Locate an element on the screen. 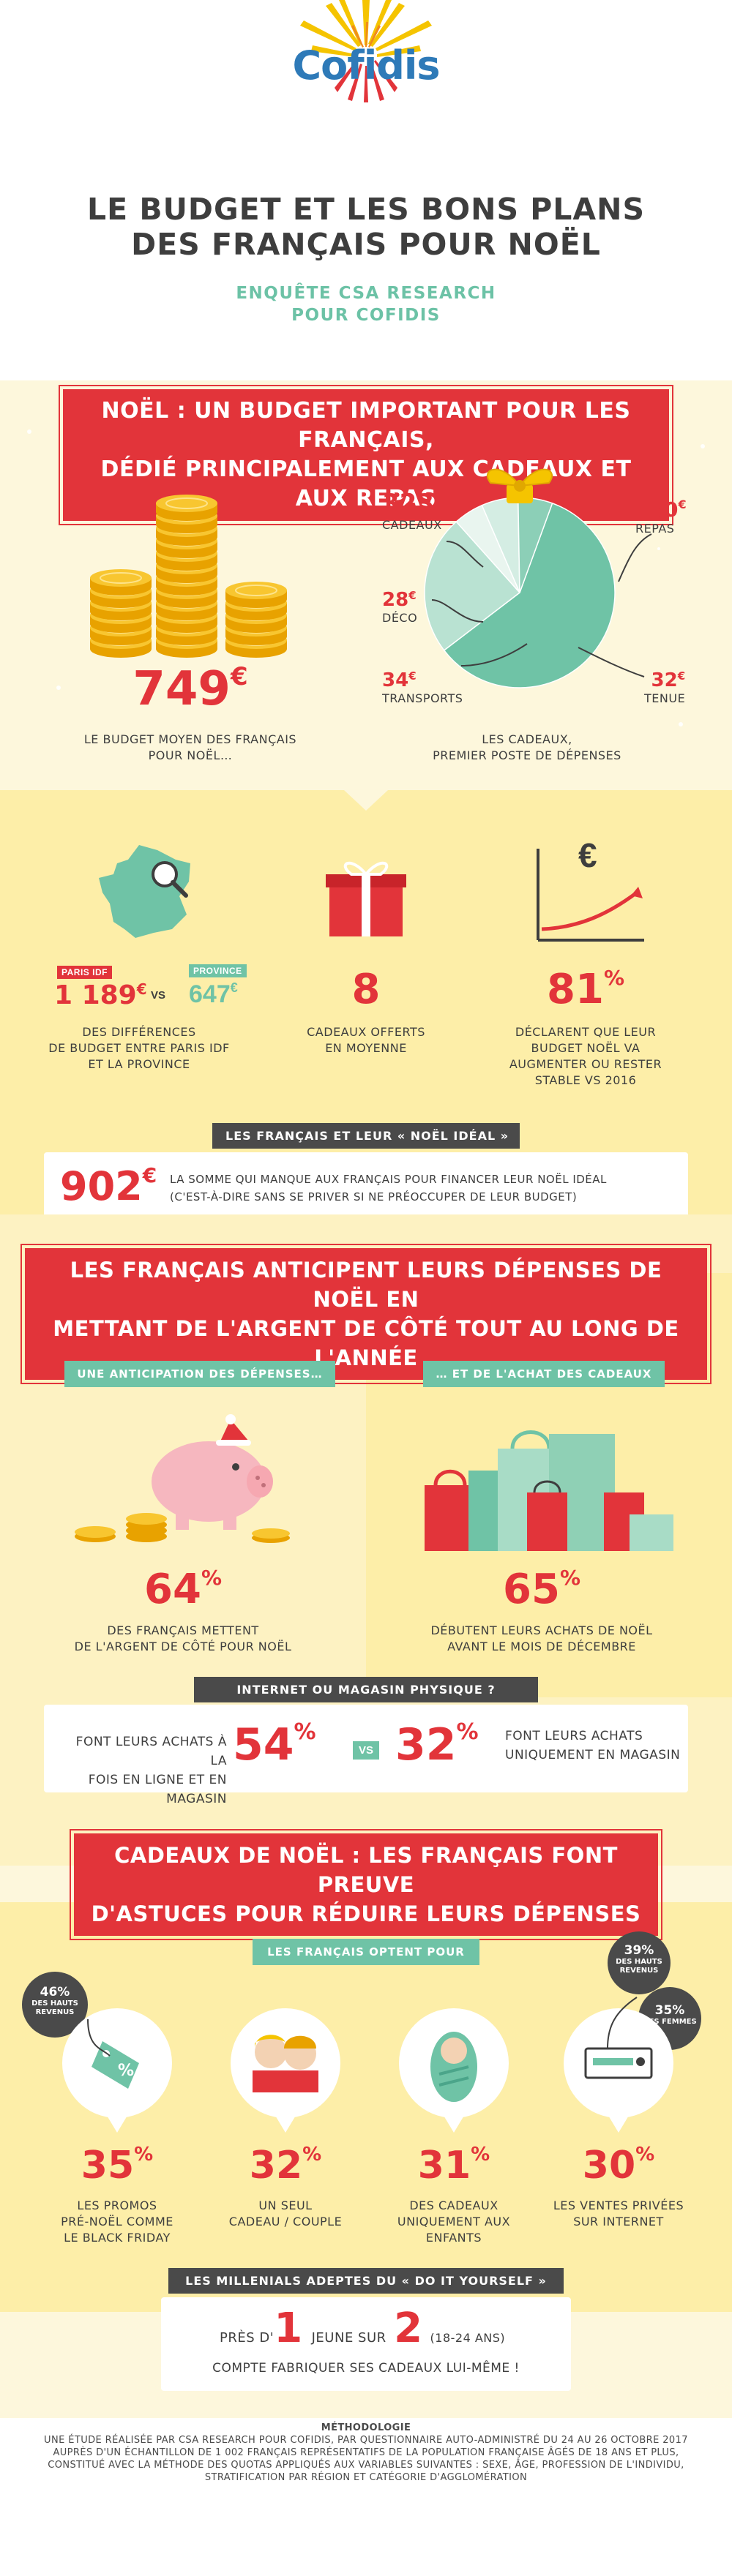 Image resolution: width=732 pixels, height=2576 pixels. save-stat: 64% is located at coordinates (183, 1589).